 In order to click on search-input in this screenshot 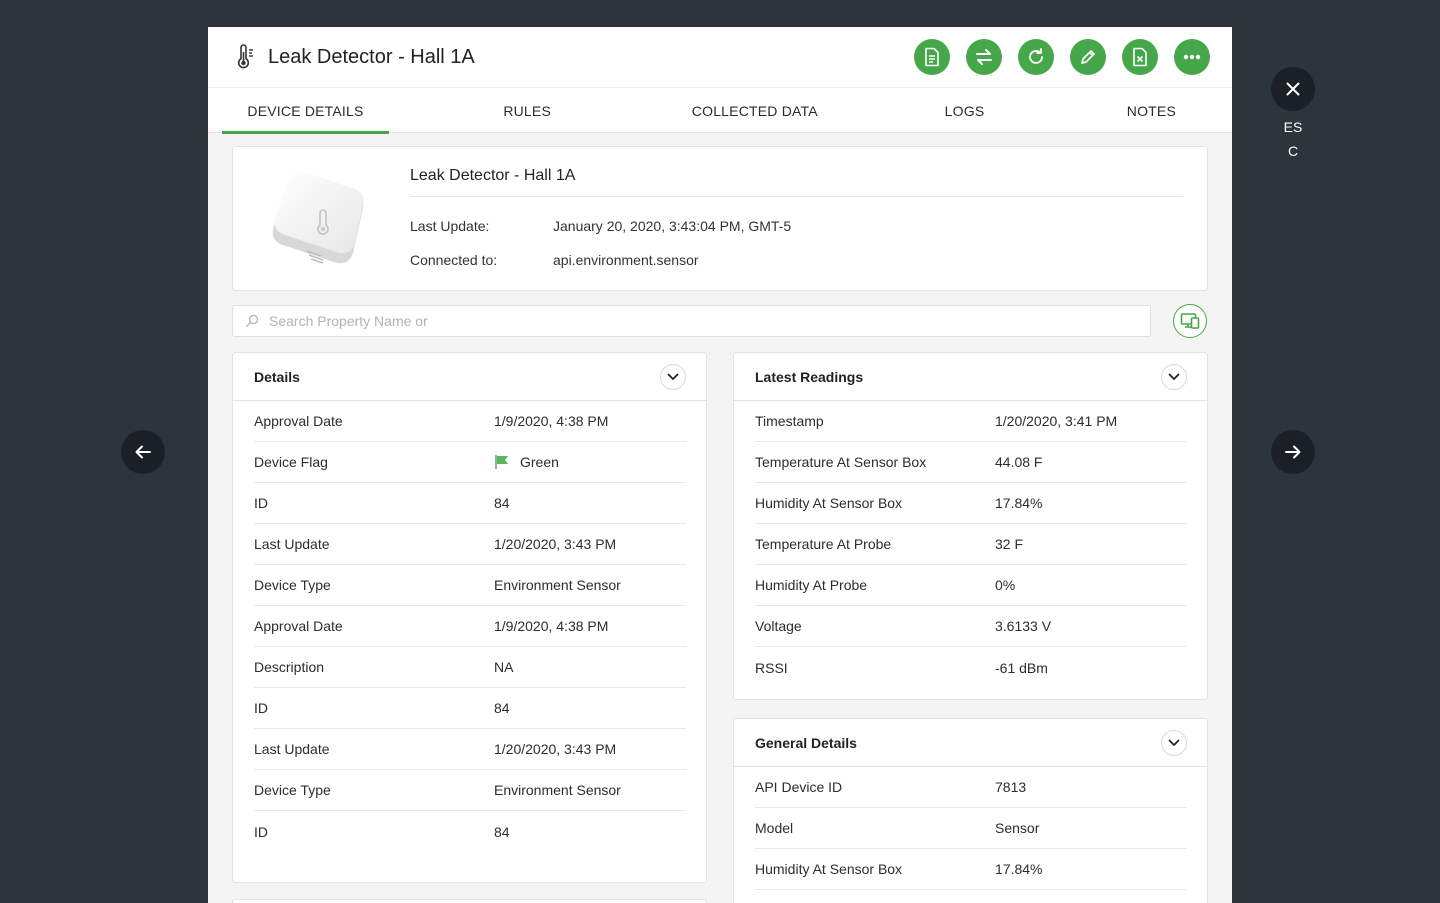, I will do `click(699, 321)`.